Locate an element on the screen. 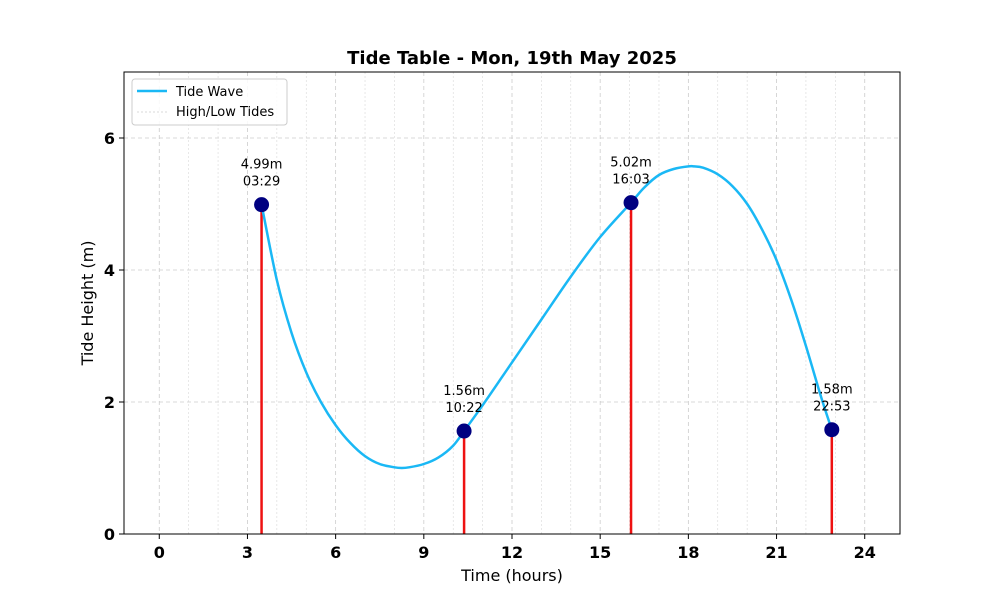  tide-time-label: 22:53 is located at coordinates (831, 407).